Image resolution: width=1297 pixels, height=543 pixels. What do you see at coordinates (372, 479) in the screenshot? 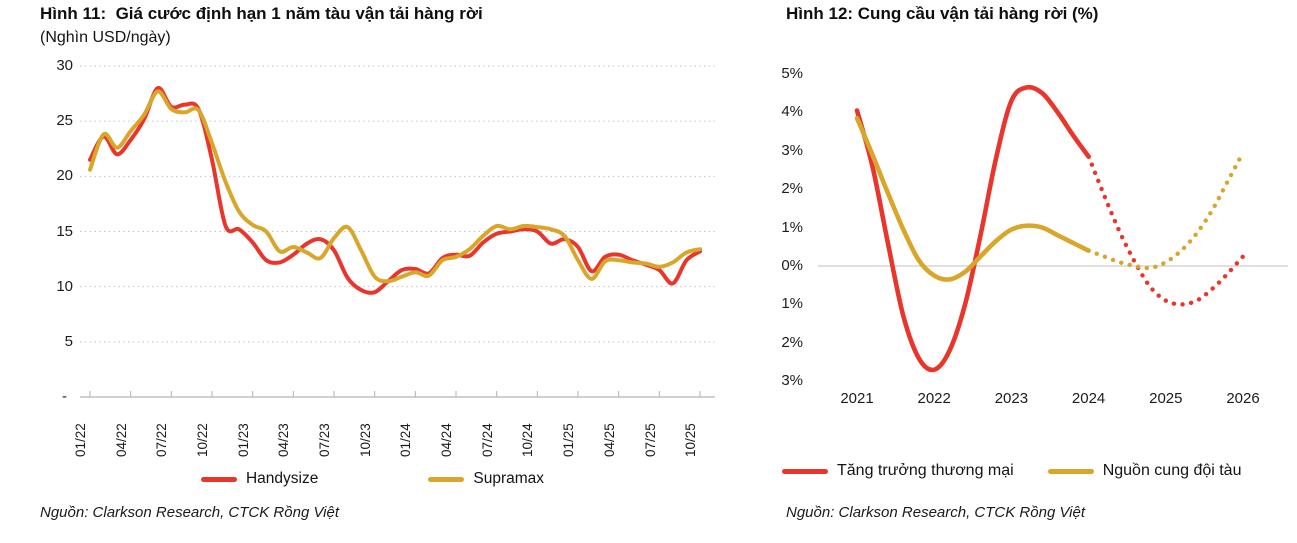
I see `fig11-legend: Handysize Supramax` at bounding box center [372, 479].